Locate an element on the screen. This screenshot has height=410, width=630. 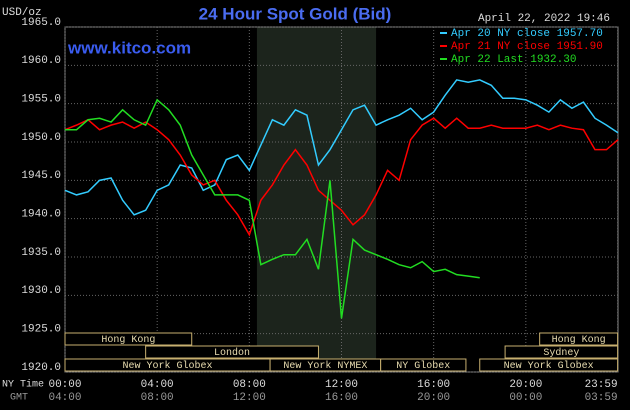
x2-tick-label: 00:00 is located at coordinates (525, 398).